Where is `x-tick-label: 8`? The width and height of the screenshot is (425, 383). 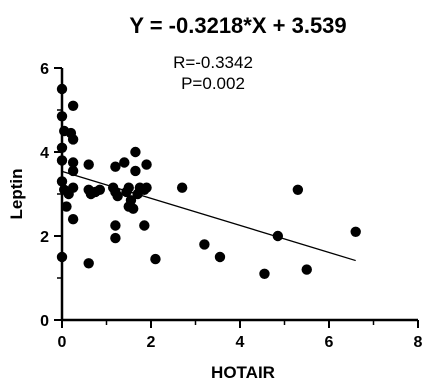
x-tick-label: 8 is located at coordinates (418, 342).